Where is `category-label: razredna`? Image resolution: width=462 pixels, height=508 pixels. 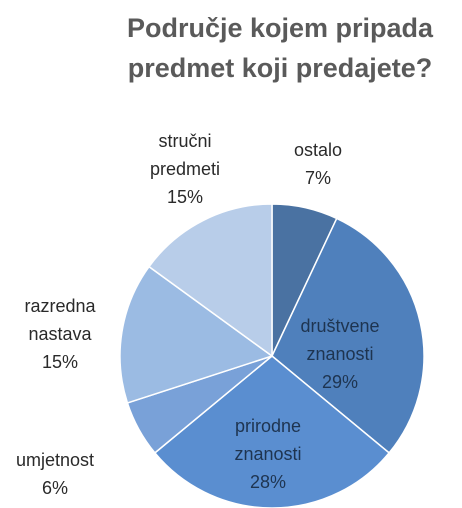 category-label: razredna is located at coordinates (60, 306).